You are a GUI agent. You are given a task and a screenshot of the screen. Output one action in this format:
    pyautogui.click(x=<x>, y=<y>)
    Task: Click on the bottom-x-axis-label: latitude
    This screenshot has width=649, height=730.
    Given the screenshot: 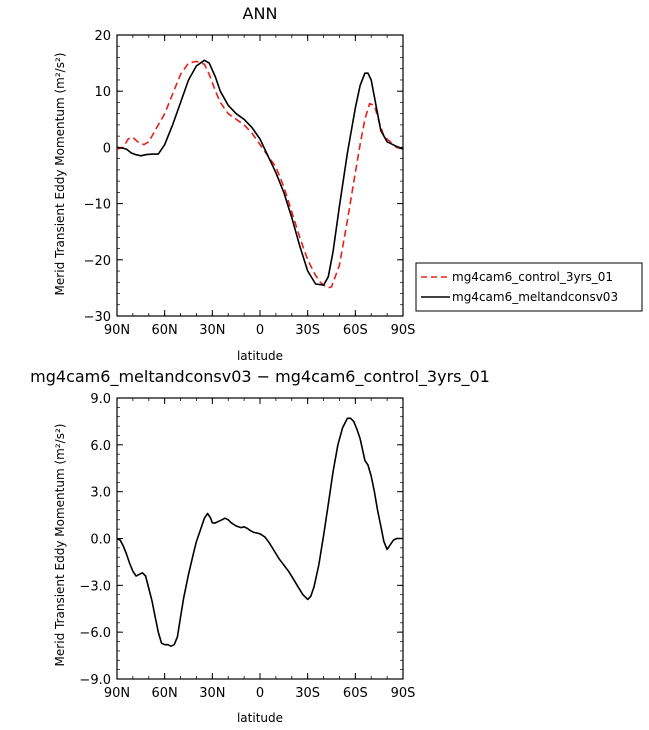 What is the action you would take?
    pyautogui.click(x=260, y=718)
    